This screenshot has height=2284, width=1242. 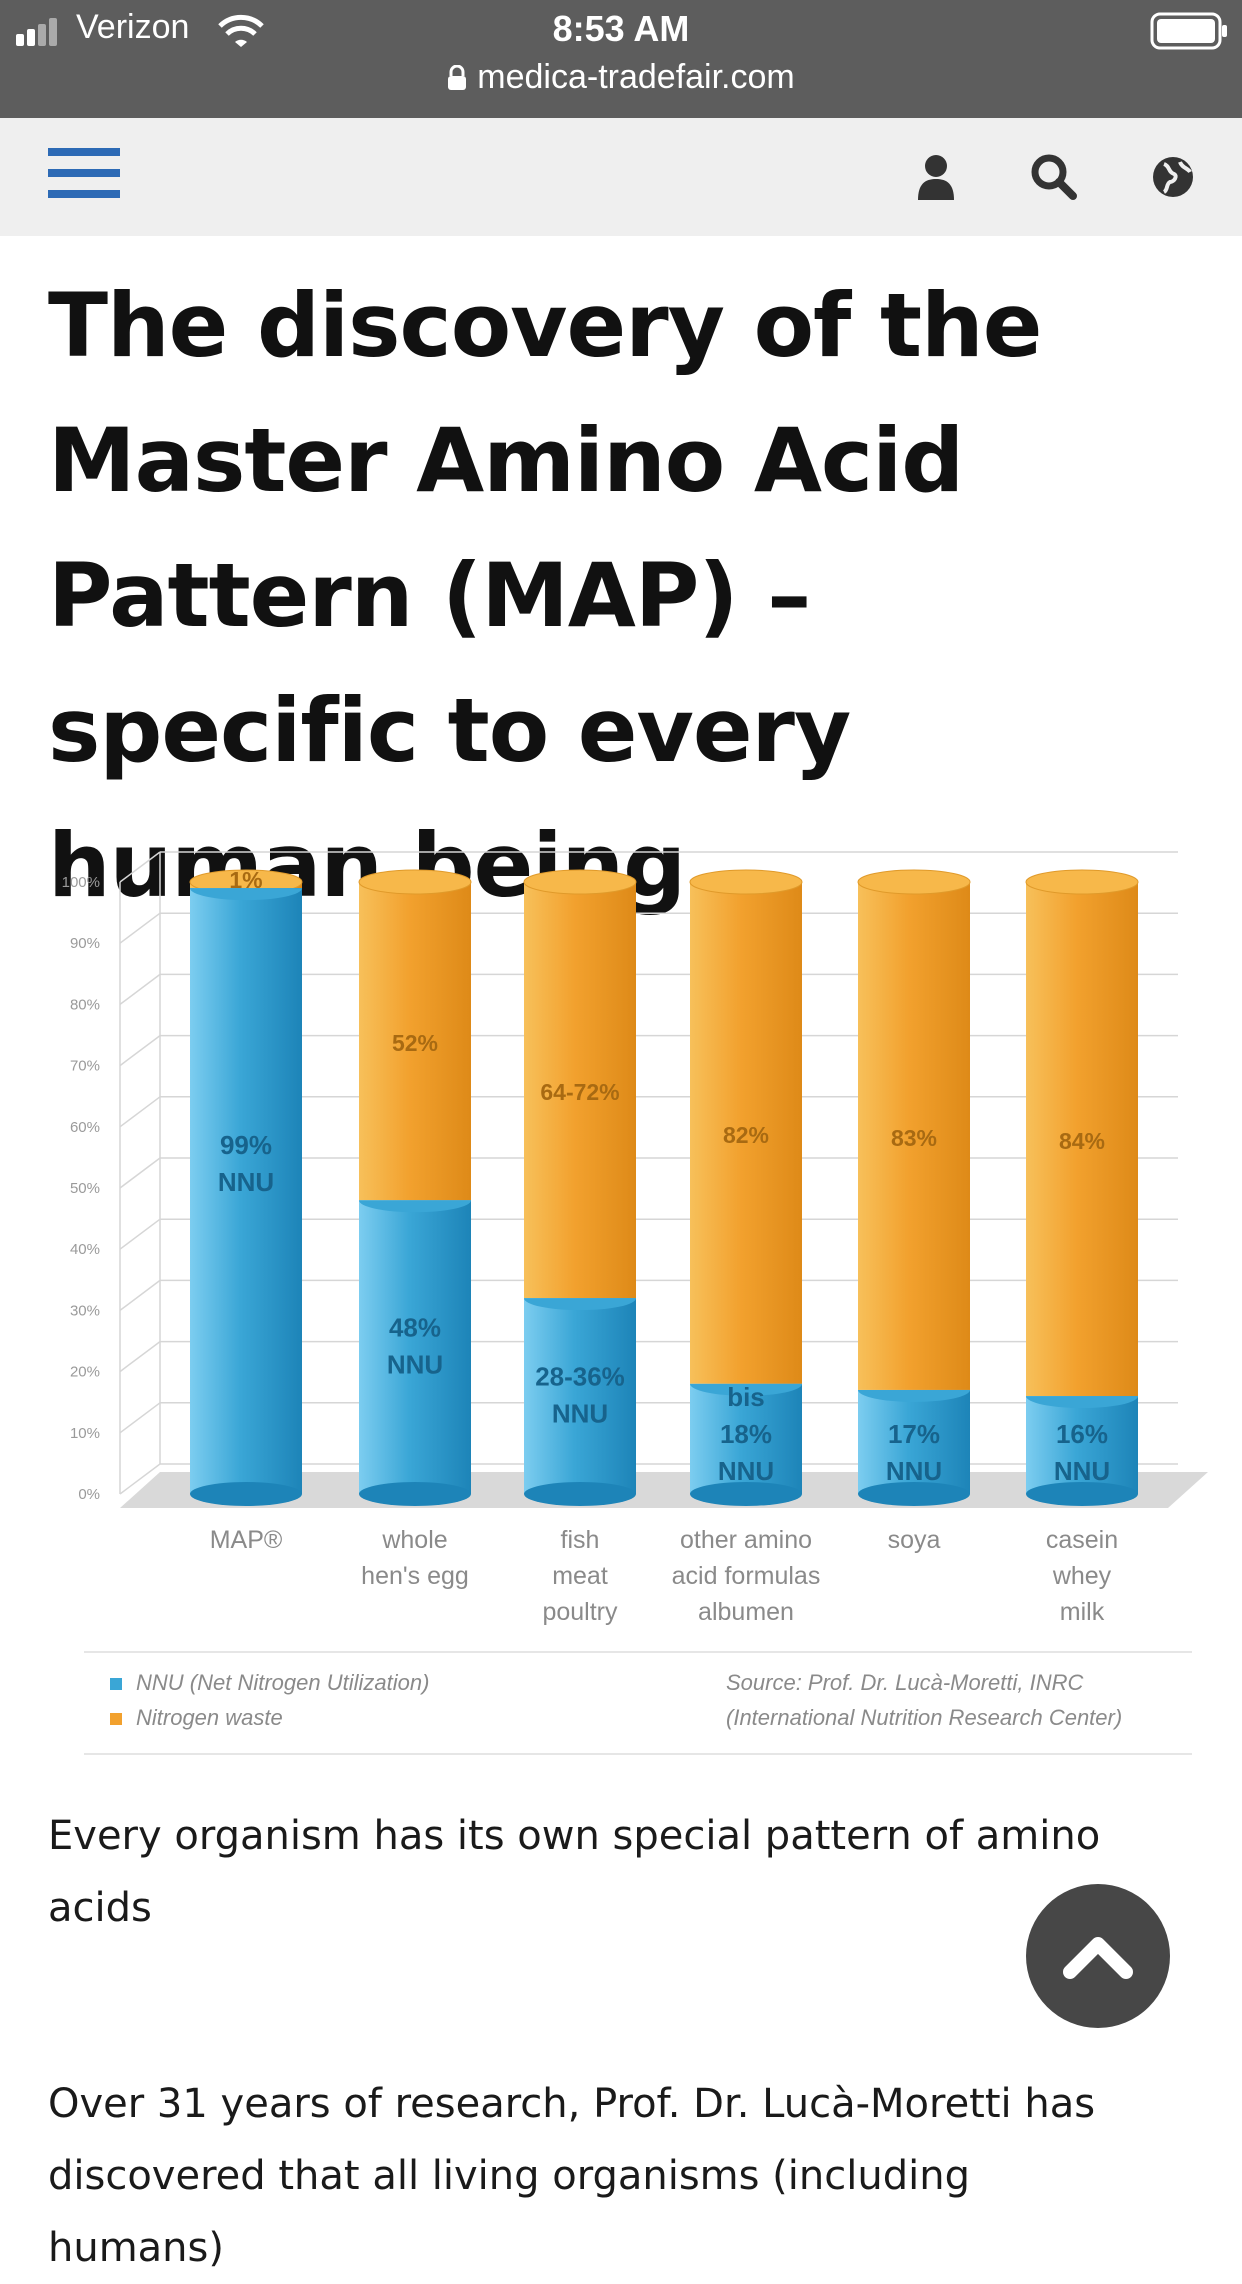 What do you see at coordinates (85, 1310) in the screenshot?
I see `y-tick-label: 30%` at bounding box center [85, 1310].